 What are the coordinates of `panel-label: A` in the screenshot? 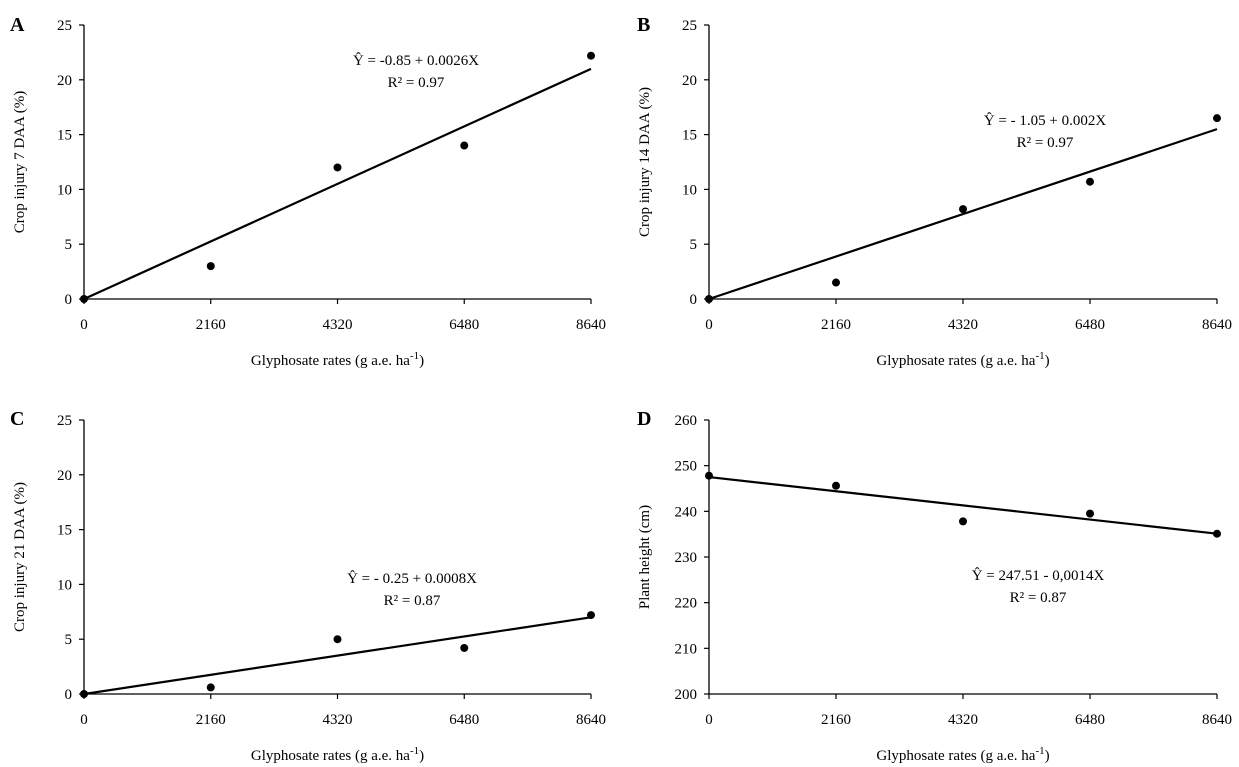 It's located at (17, 25).